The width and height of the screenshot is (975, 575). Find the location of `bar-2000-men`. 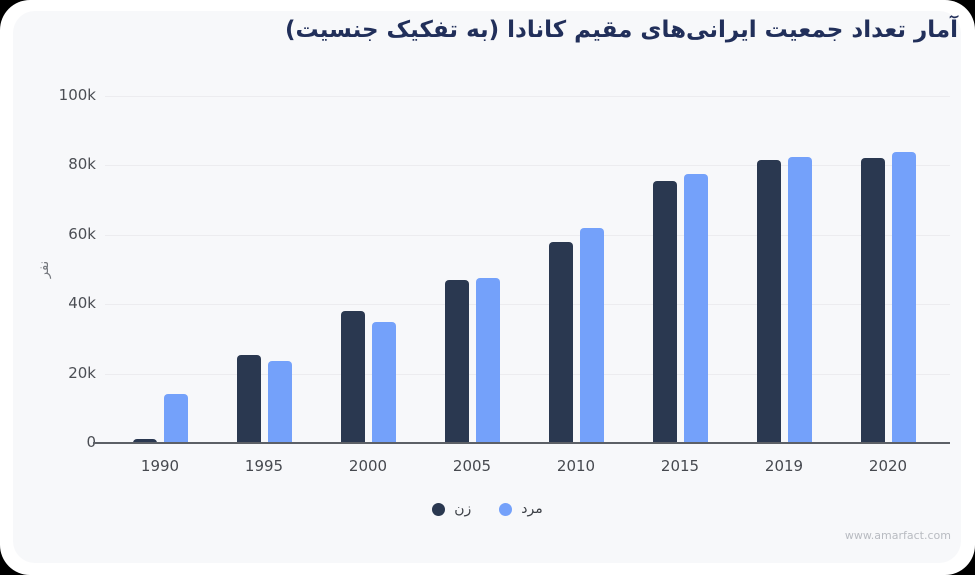

bar-2000-men is located at coordinates (383, 382).